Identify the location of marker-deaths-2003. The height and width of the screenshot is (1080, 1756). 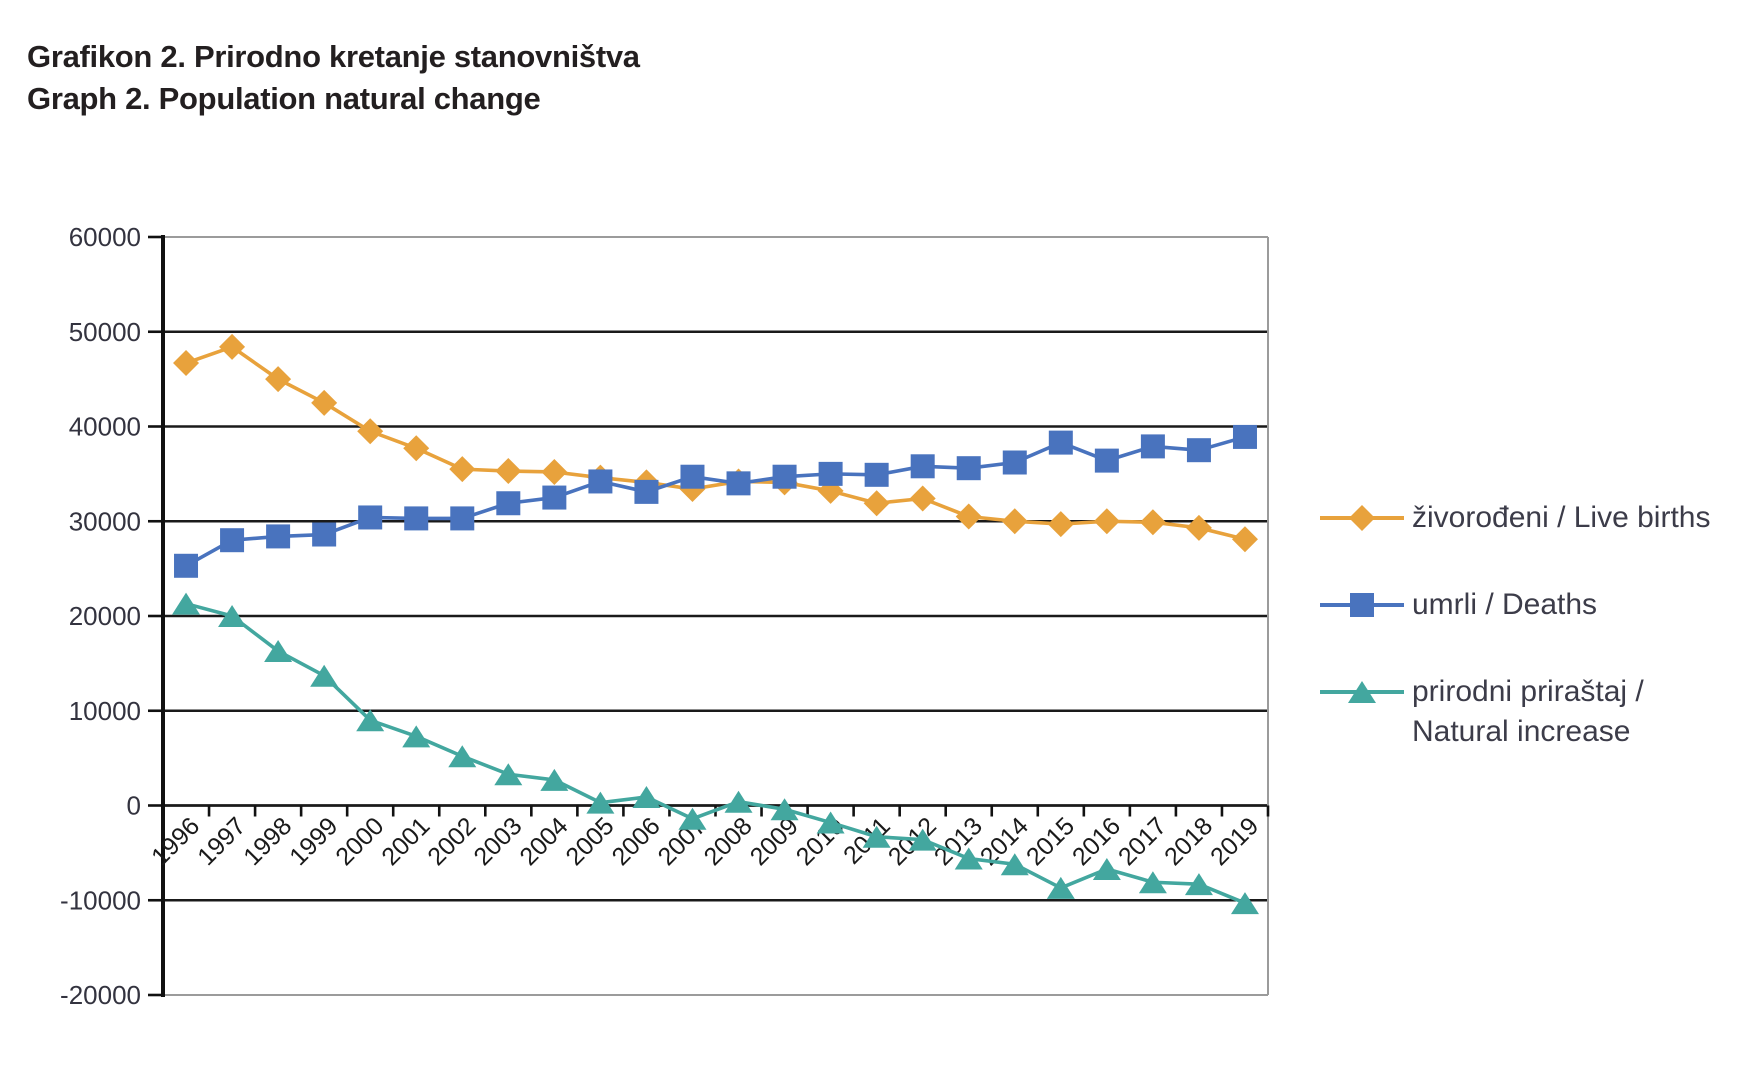
(508, 503).